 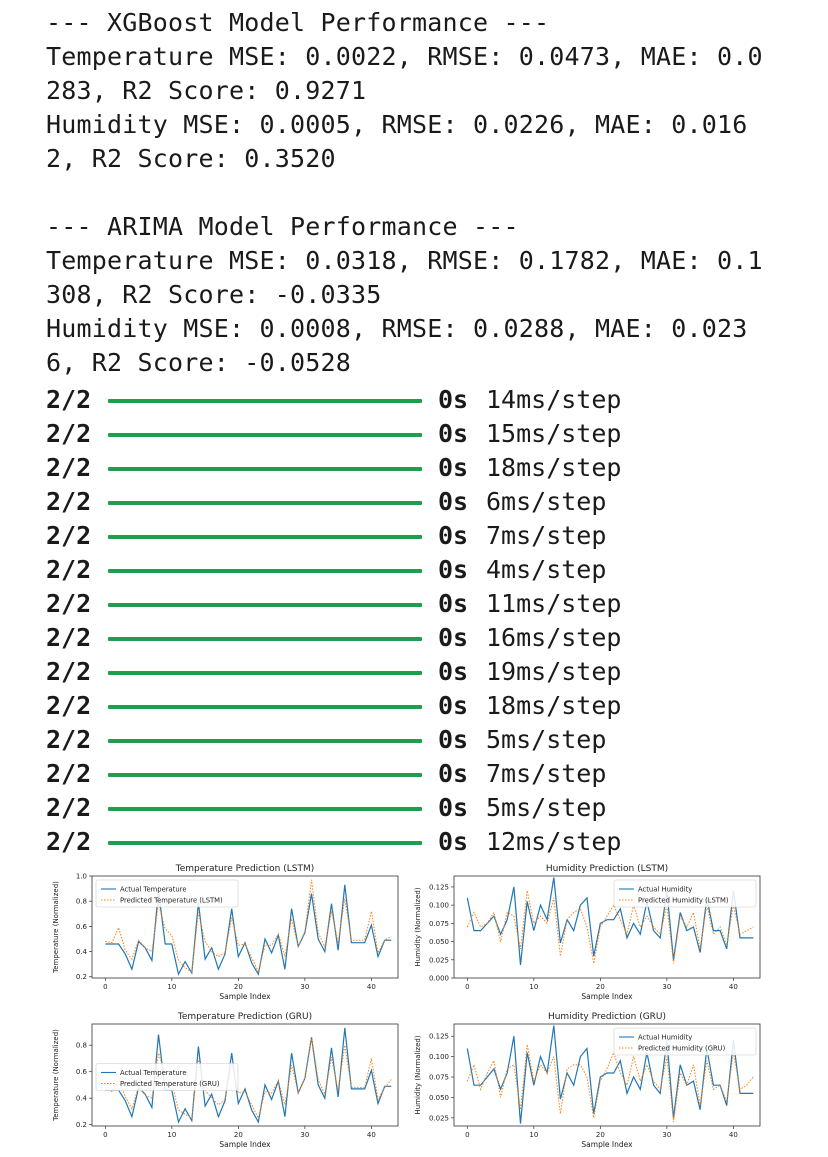 I want to click on xgboost-temperature-metrics-cont: 283, R2 Score: 0.9271, so click(x=206, y=90).